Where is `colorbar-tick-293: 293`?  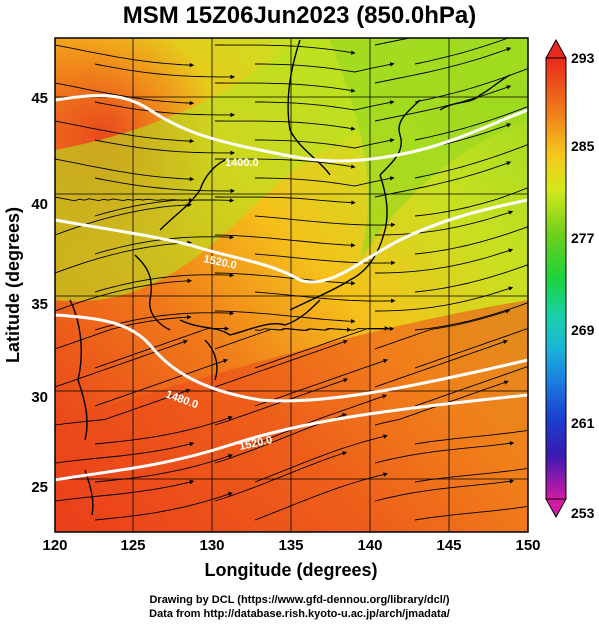 colorbar-tick-293: 293 is located at coordinates (583, 58).